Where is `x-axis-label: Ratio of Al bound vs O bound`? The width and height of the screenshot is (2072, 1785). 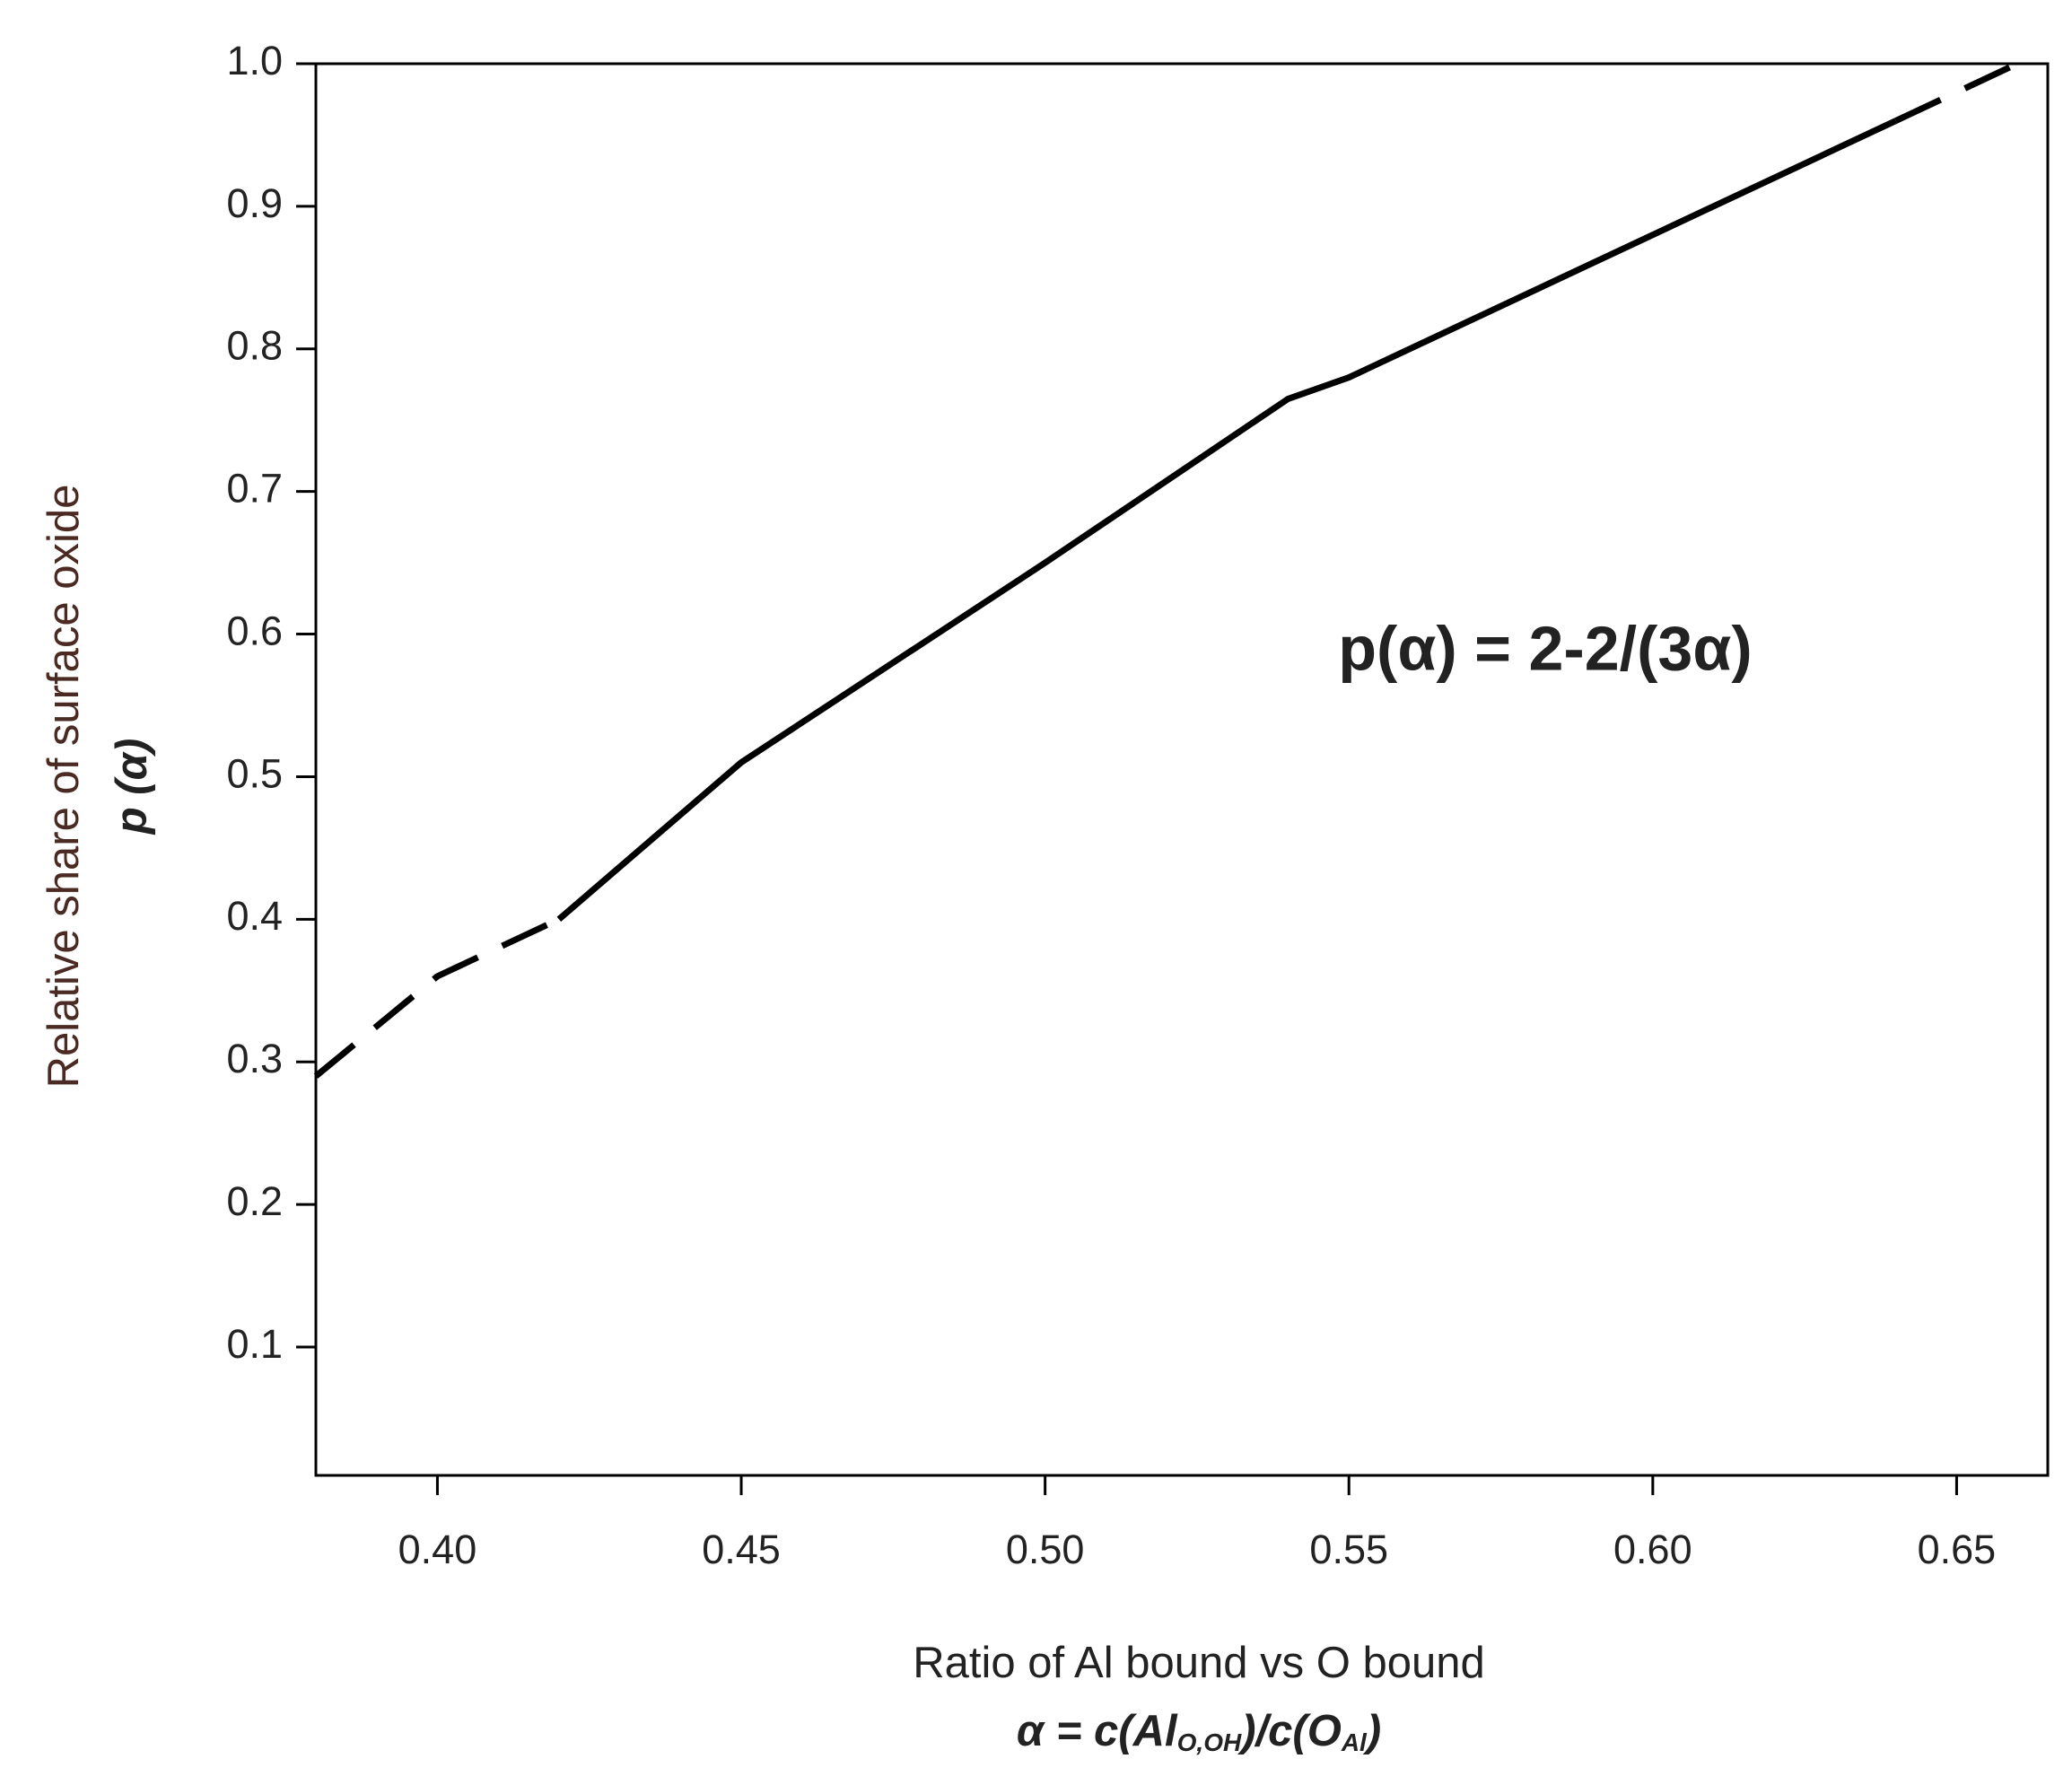
x-axis-label: Ratio of Al bound vs O bound is located at coordinates (1198, 1663).